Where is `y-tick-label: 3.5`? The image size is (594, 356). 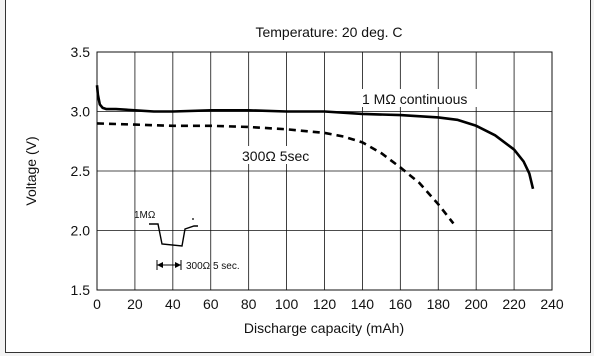
y-tick-label: 3.5 is located at coordinates (81, 52).